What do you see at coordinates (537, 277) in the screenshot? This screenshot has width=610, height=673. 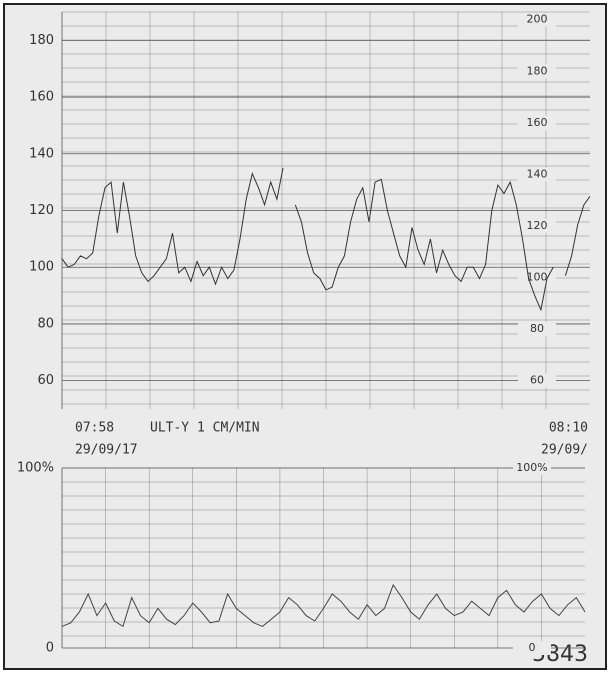 I see `y2-tick-label: 100` at bounding box center [537, 277].